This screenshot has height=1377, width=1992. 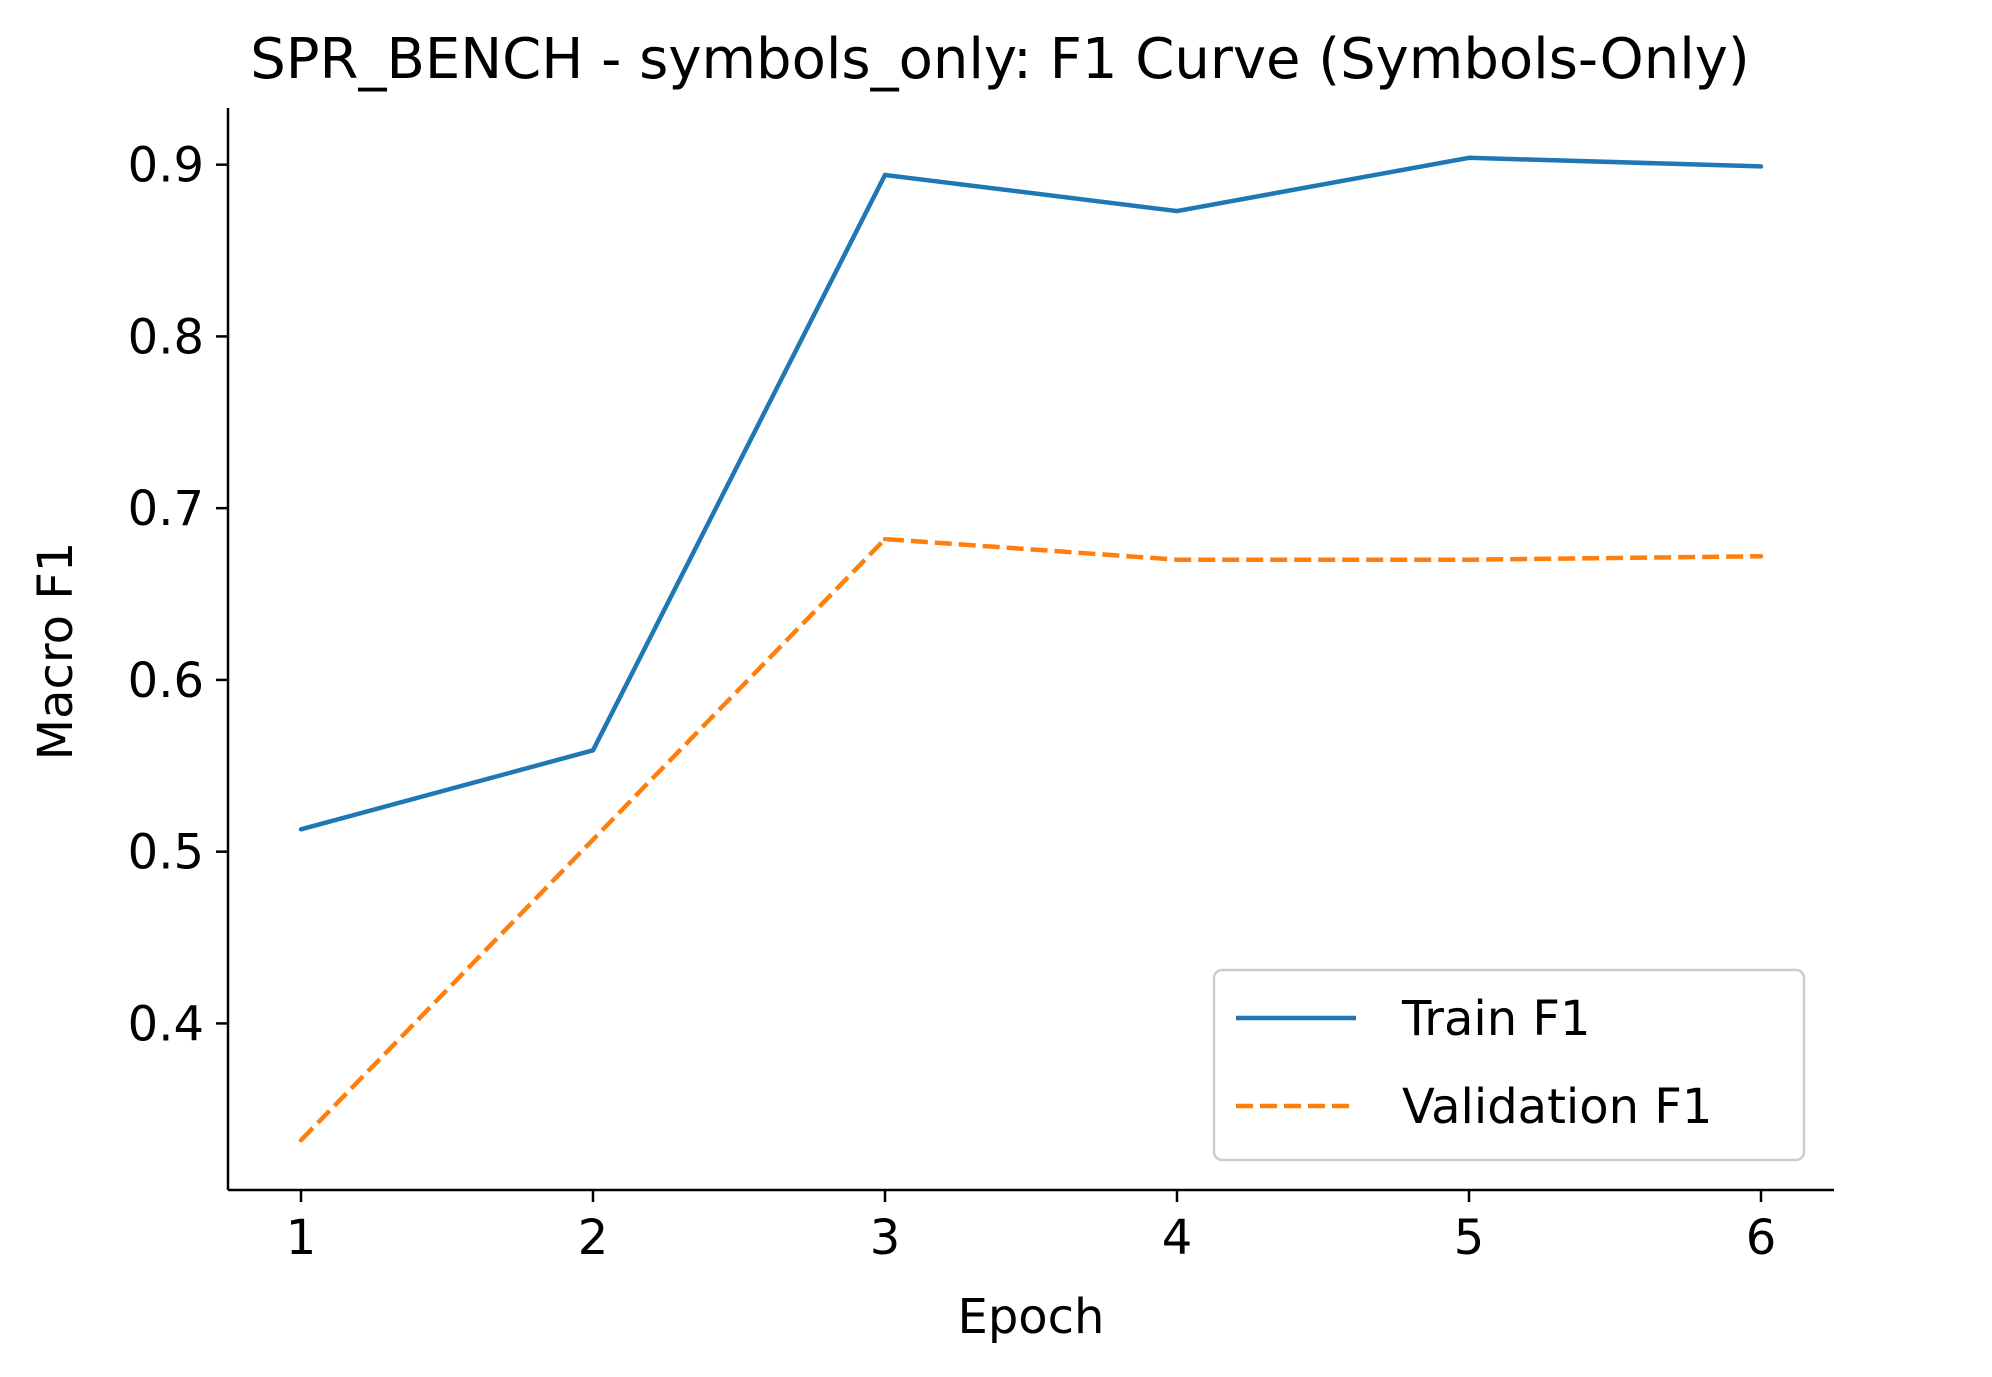 What do you see at coordinates (593, 1238) in the screenshot?
I see `x-tick-label: 2` at bounding box center [593, 1238].